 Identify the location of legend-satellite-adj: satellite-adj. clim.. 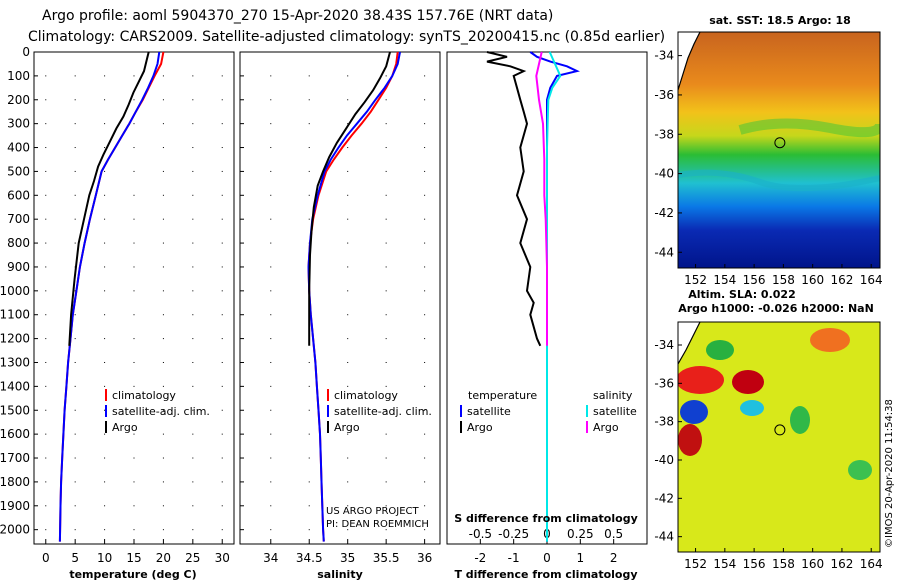
(383, 411).